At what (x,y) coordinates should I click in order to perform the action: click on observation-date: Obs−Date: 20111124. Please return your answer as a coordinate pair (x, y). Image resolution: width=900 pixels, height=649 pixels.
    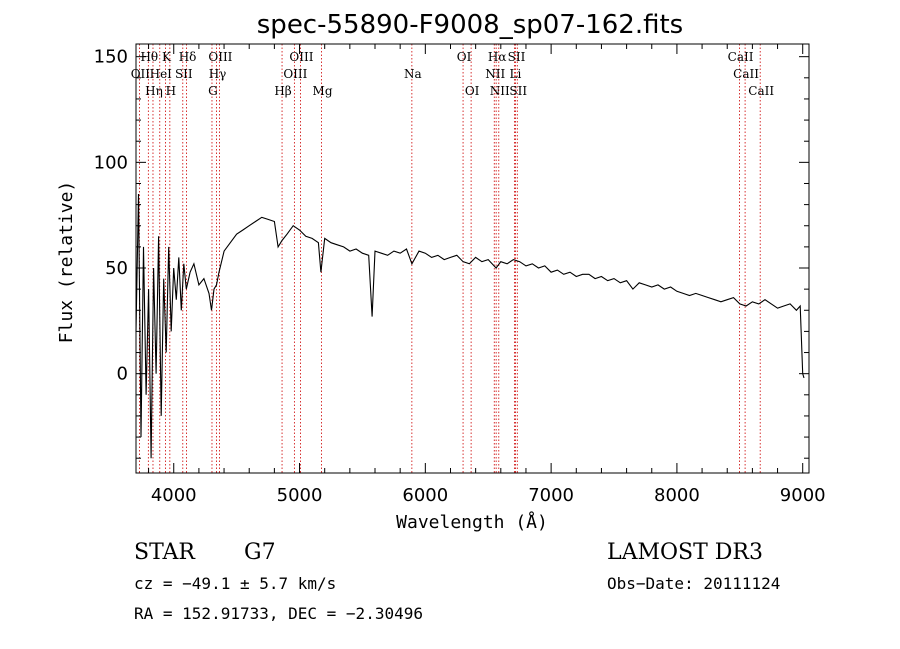
    Looking at the image, I should click on (693, 583).